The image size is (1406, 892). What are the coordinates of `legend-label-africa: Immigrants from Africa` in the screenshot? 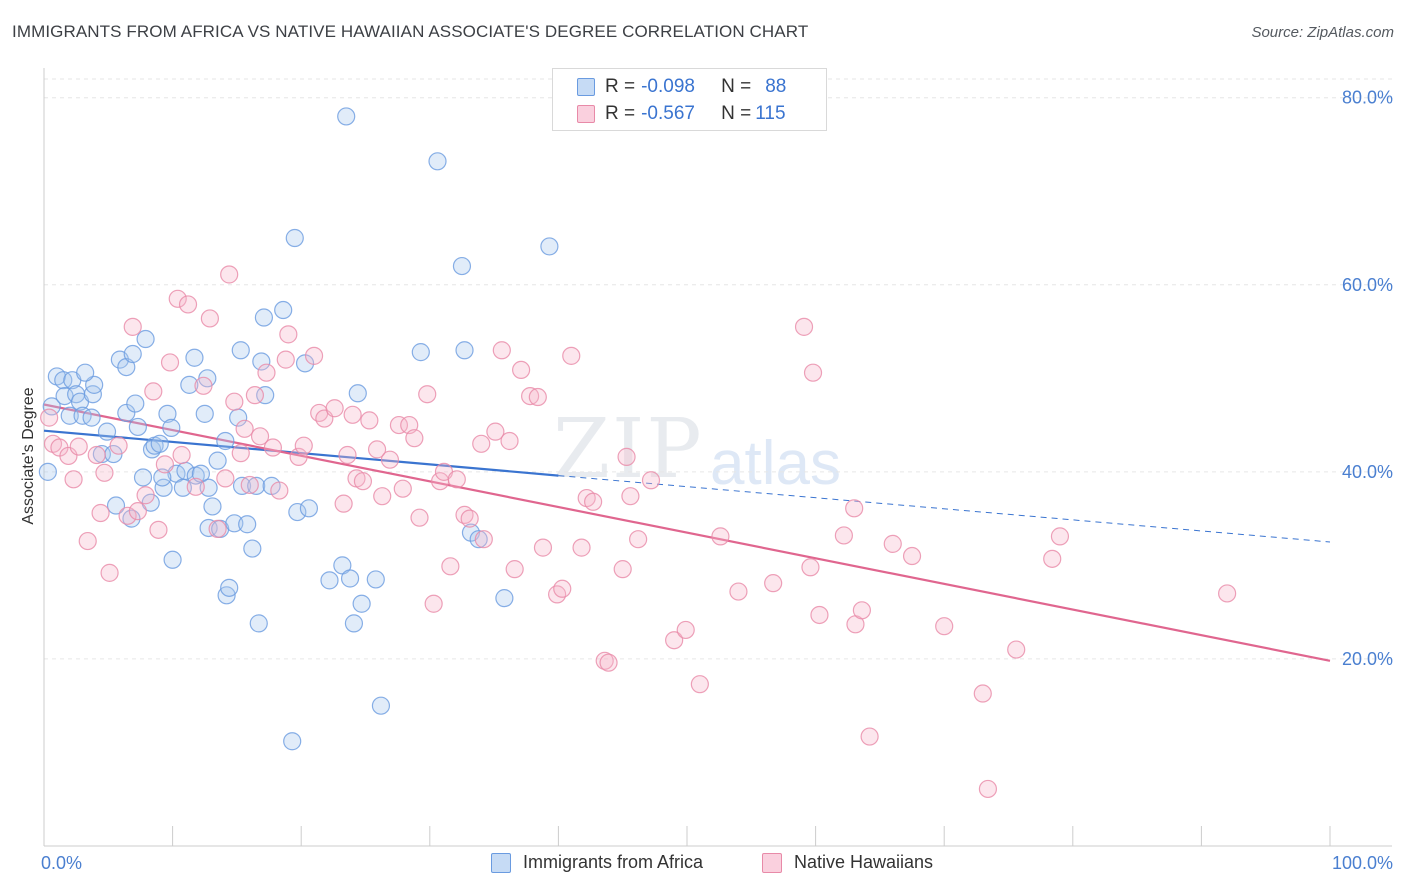 It's located at (613, 862).